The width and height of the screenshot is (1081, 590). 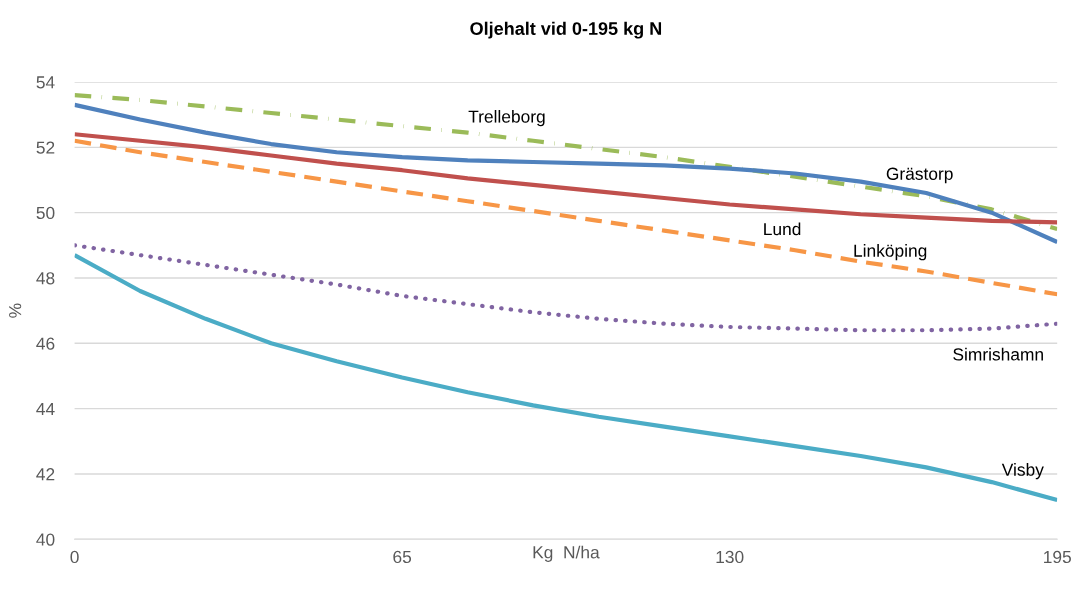 I want to click on x-tick-label: 0, so click(x=74, y=557).